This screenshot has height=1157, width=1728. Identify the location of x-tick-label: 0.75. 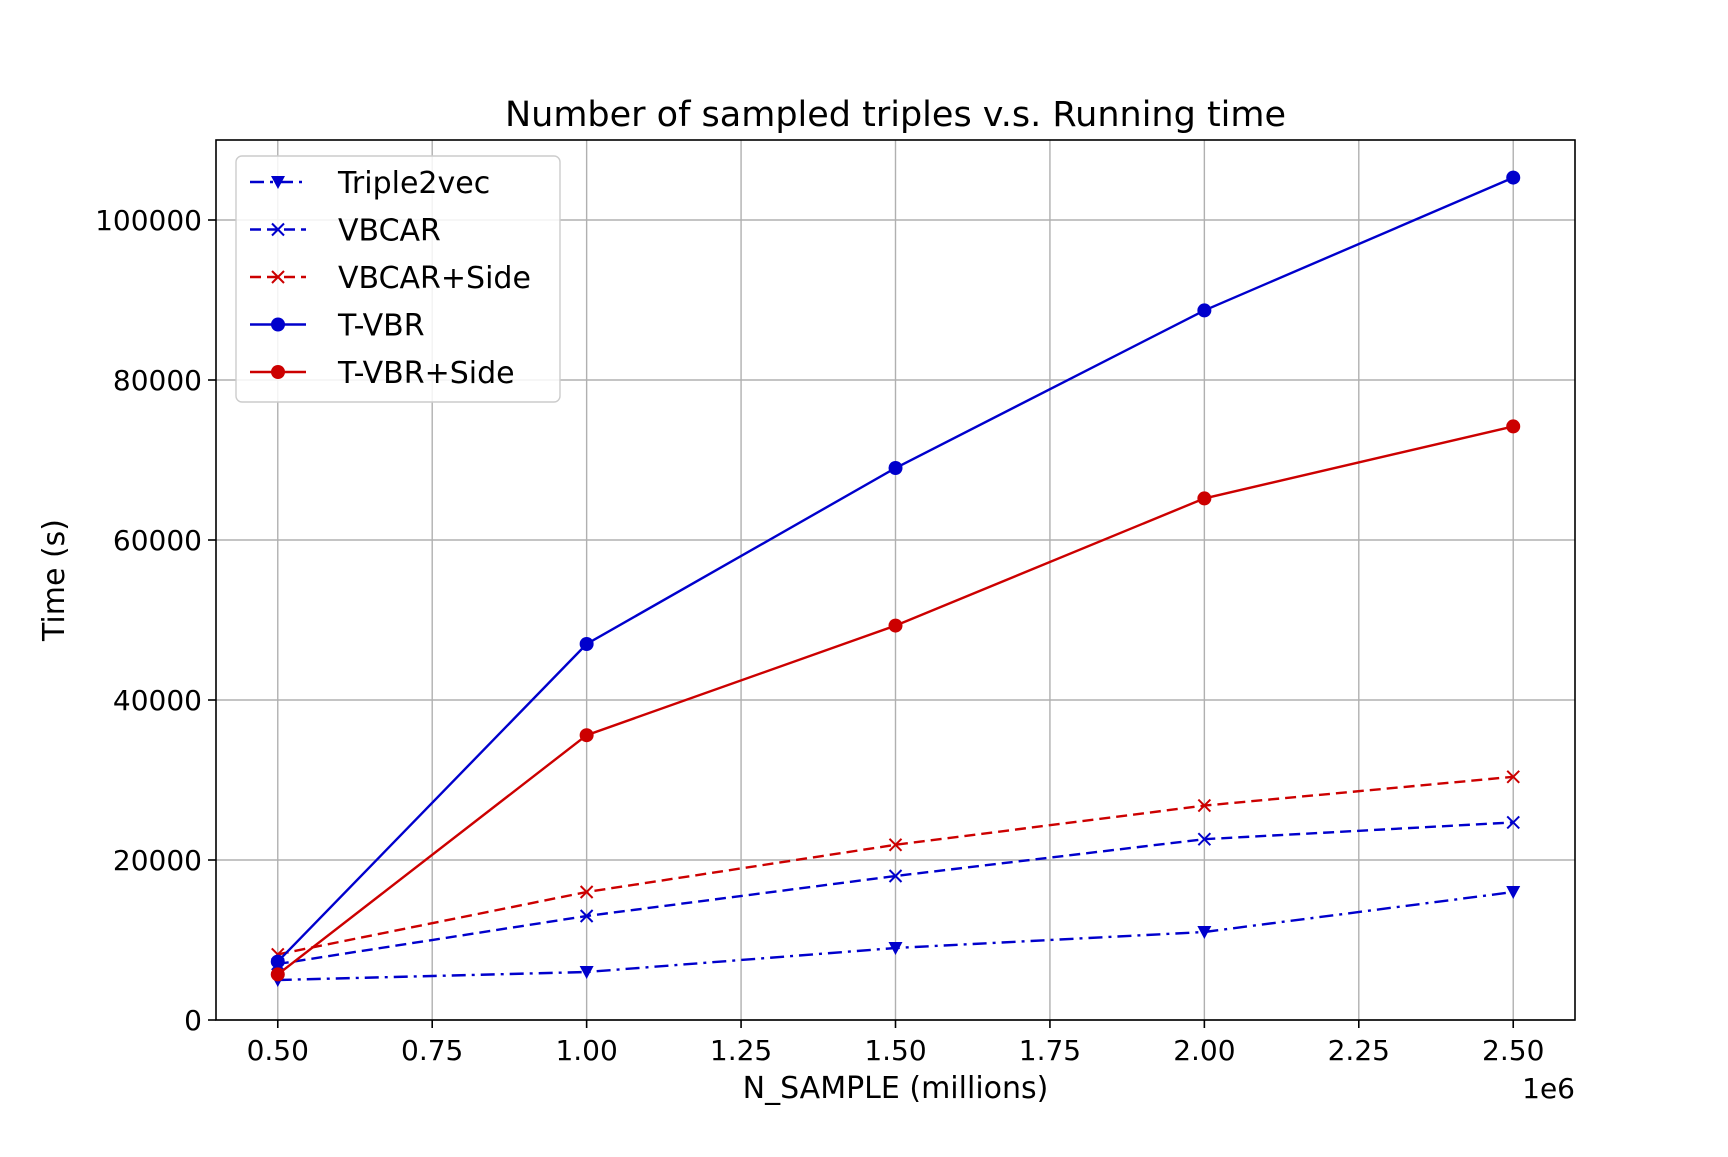
(432, 1050).